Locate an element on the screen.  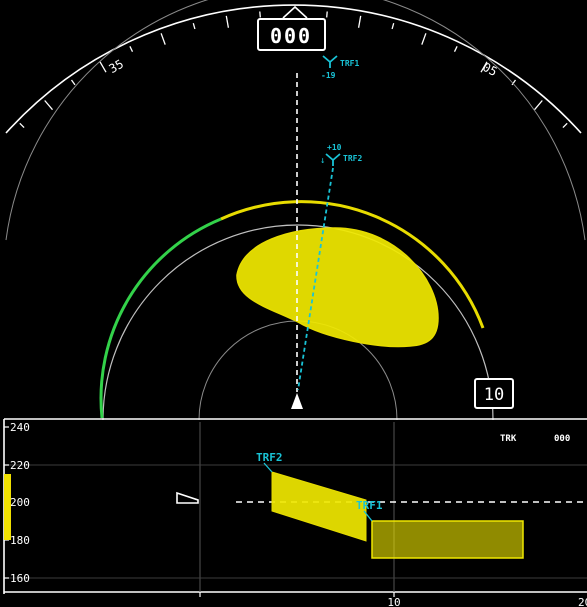
own-altitude-tape is located at coordinates (7, 507).